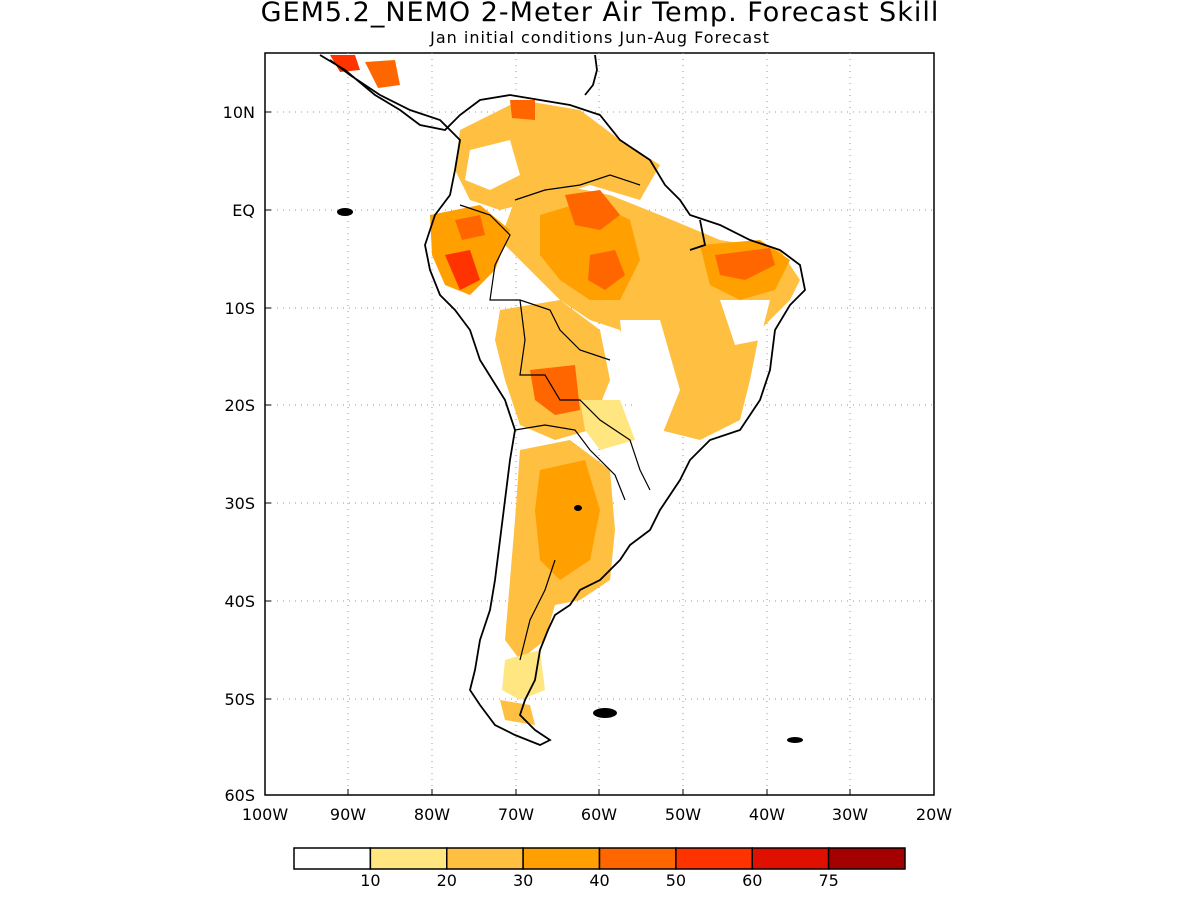 Image resolution: width=1200 pixels, height=900 pixels. I want to click on lon-tick-label: 90W, so click(348, 814).